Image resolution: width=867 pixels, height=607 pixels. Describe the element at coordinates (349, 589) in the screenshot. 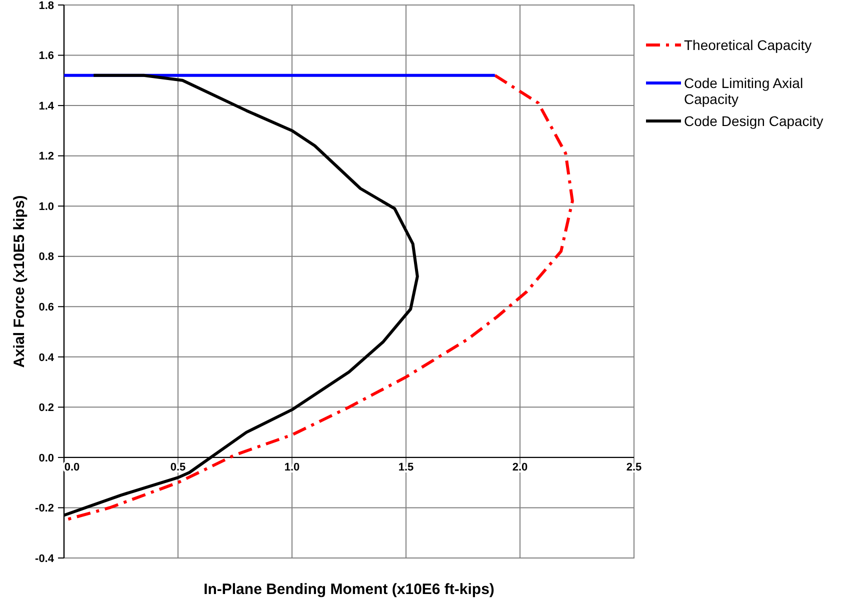

I see `x-axis-title: In-Plane Bending Moment (x10E6 ft-kips)` at that location.